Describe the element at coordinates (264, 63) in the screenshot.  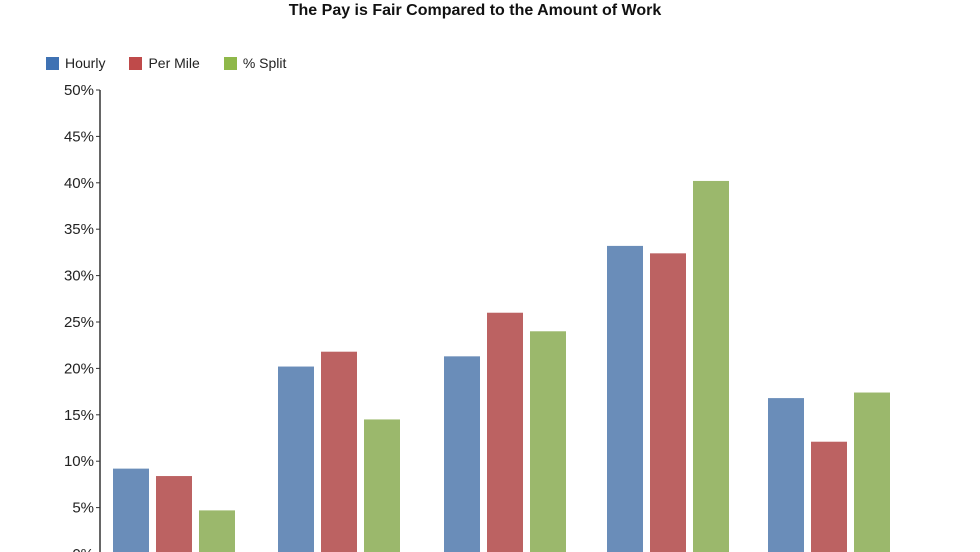
I see `legend-label-split: % Split` at that location.